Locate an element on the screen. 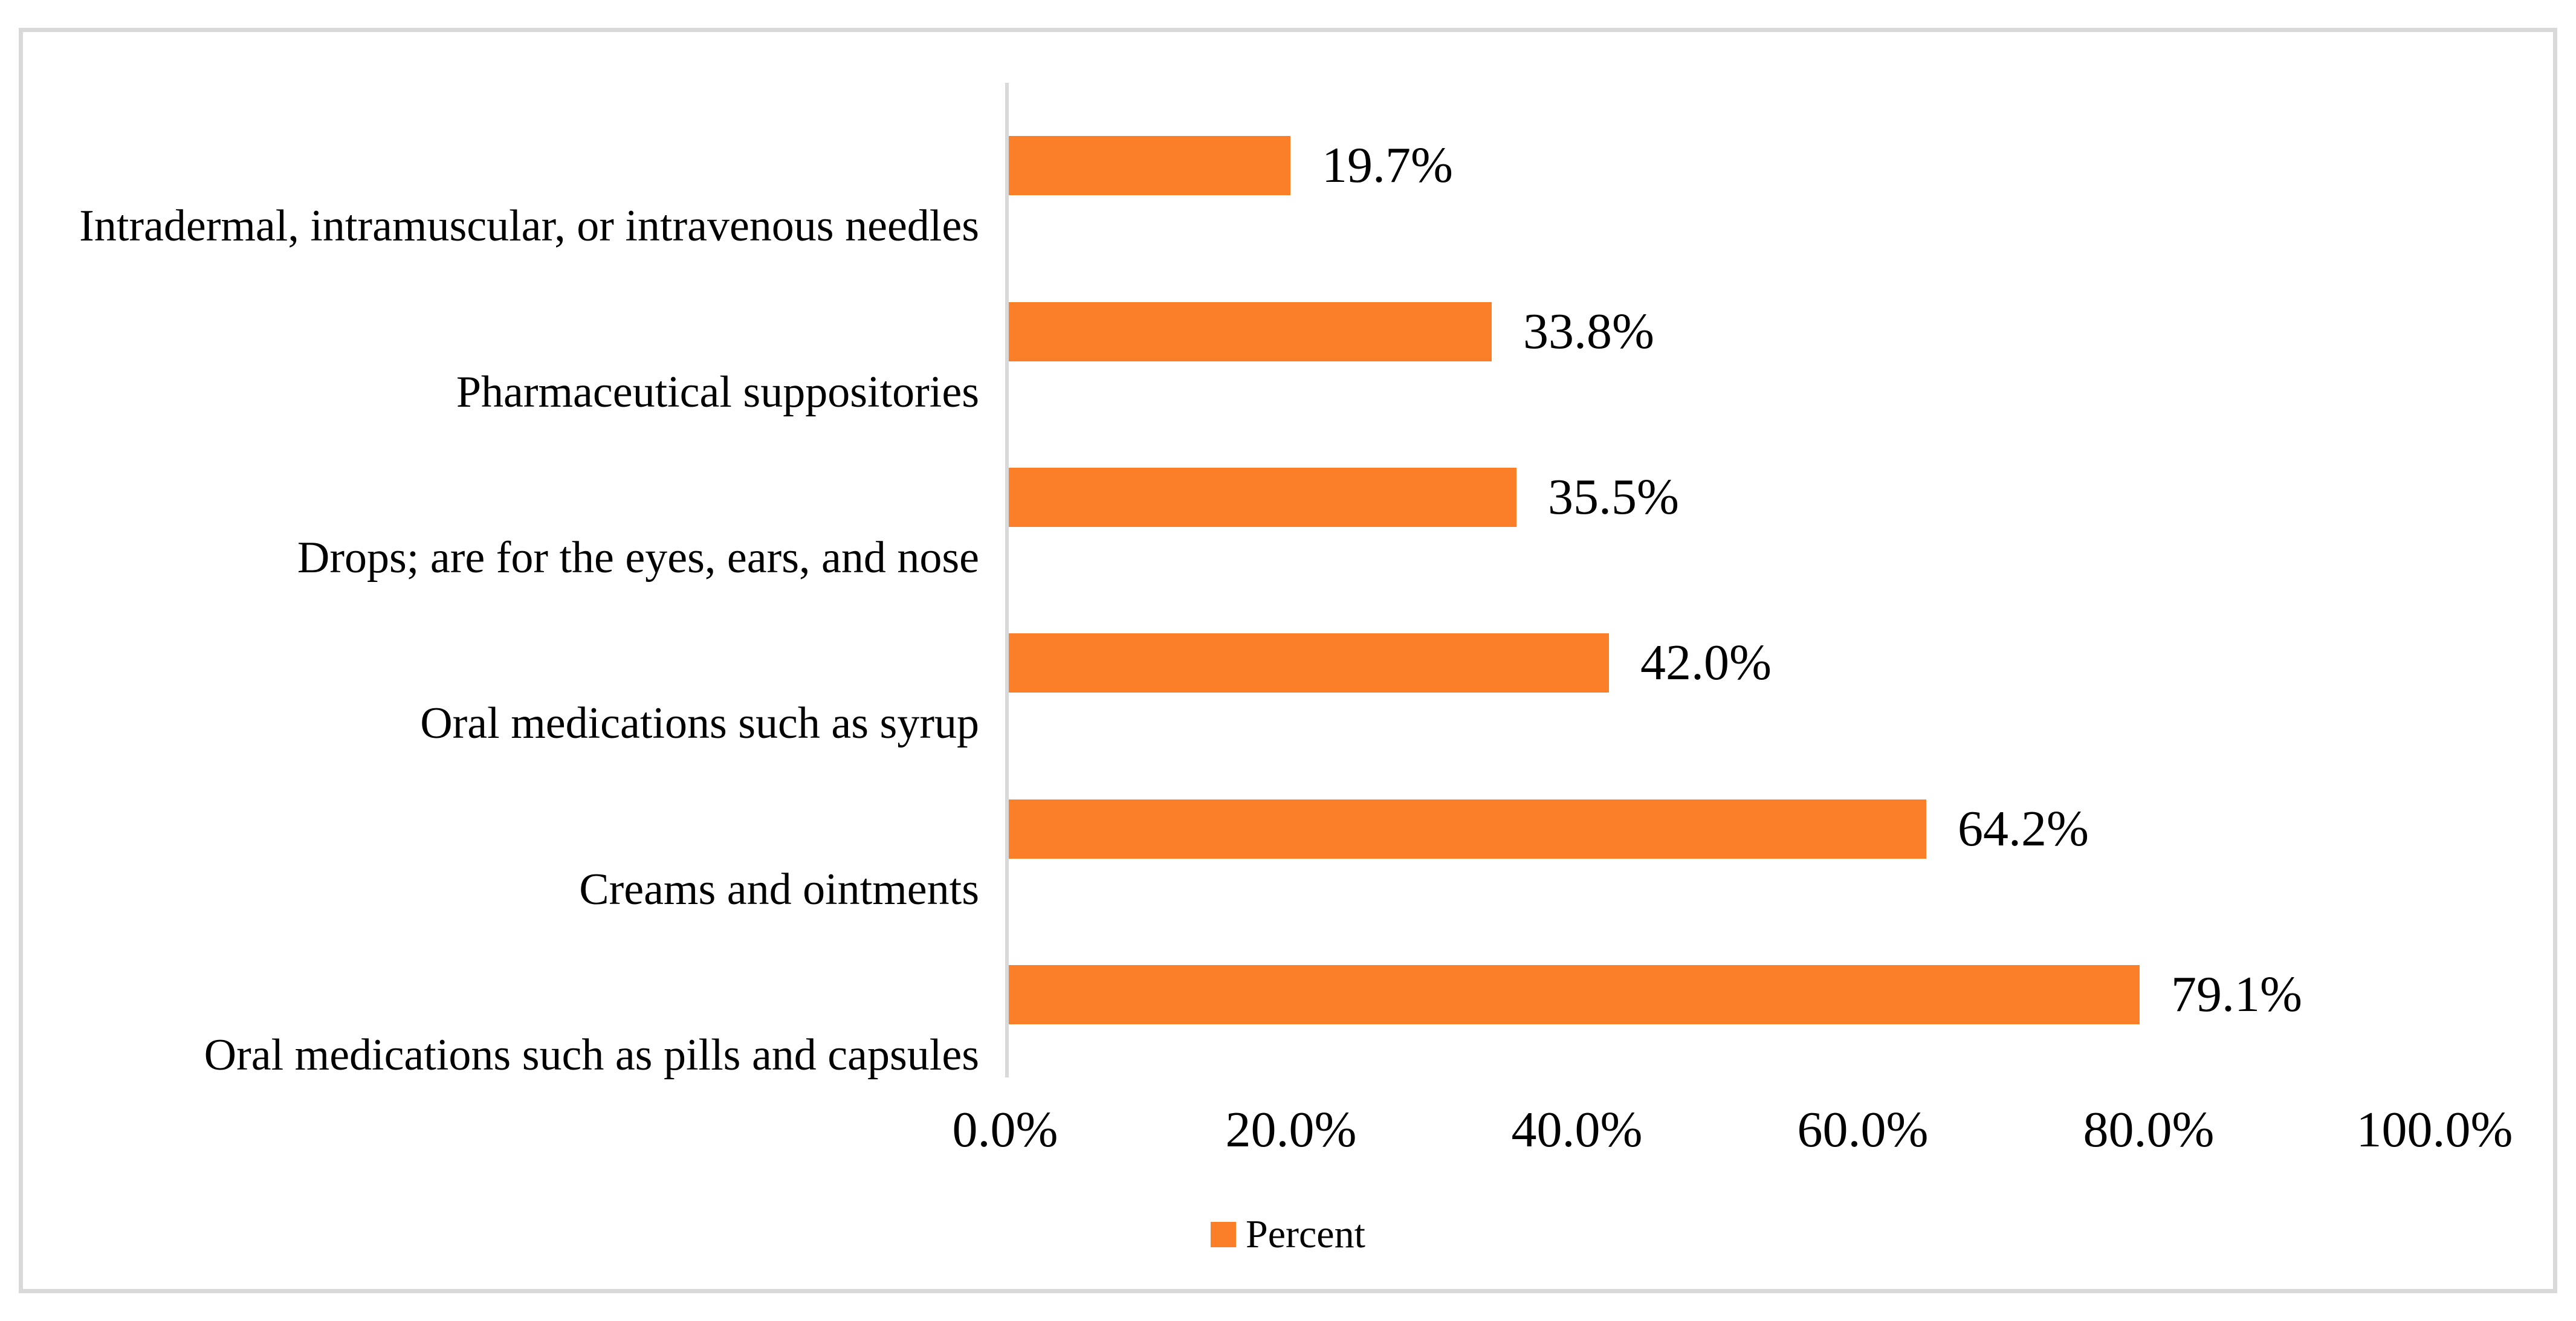  x-tick-label-3: 60.0% is located at coordinates (1863, 1130).